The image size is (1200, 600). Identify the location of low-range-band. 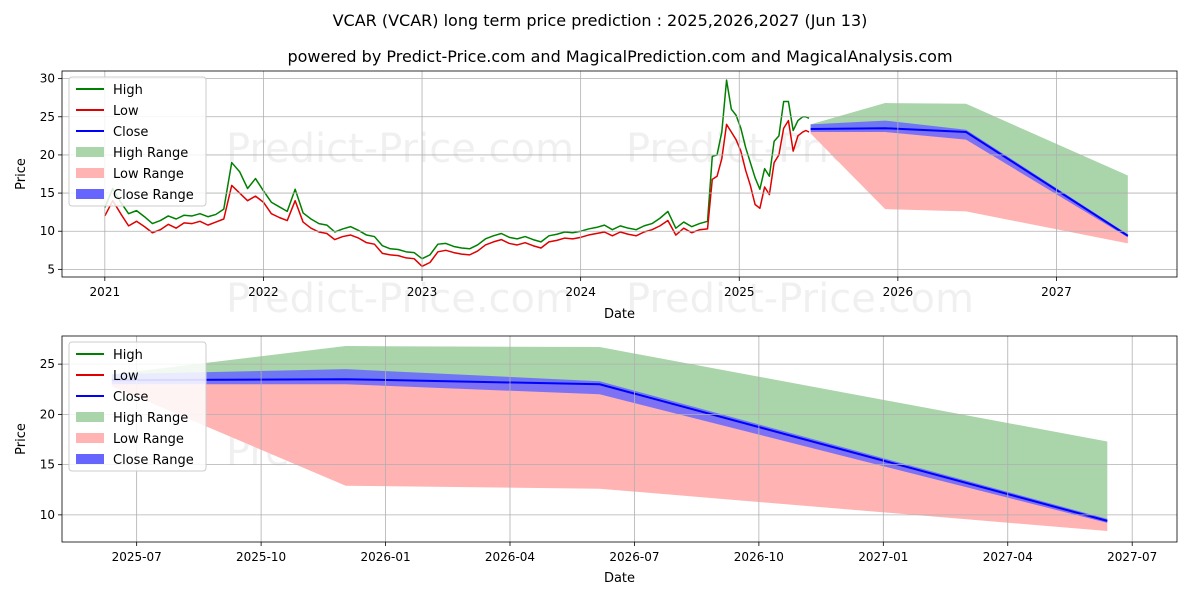
(969, 186).